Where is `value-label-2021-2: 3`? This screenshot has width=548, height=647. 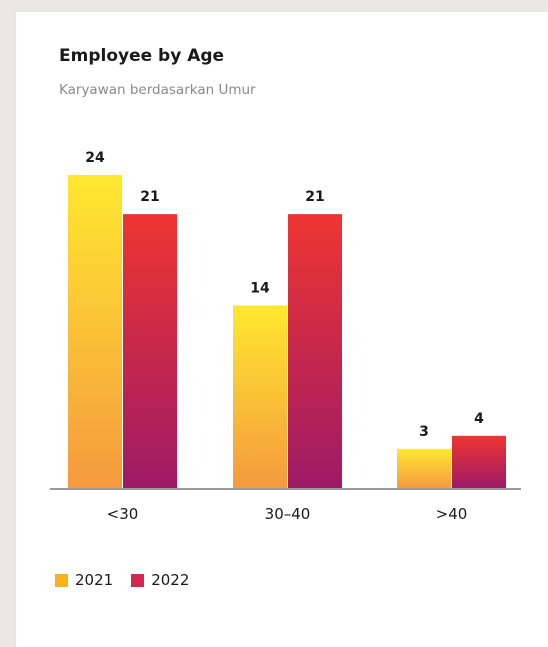 value-label-2021-2: 3 is located at coordinates (424, 432).